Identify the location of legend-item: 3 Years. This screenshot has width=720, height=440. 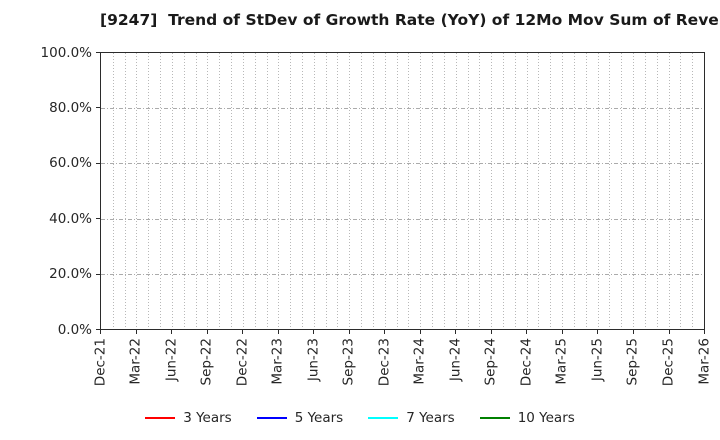
(188, 418).